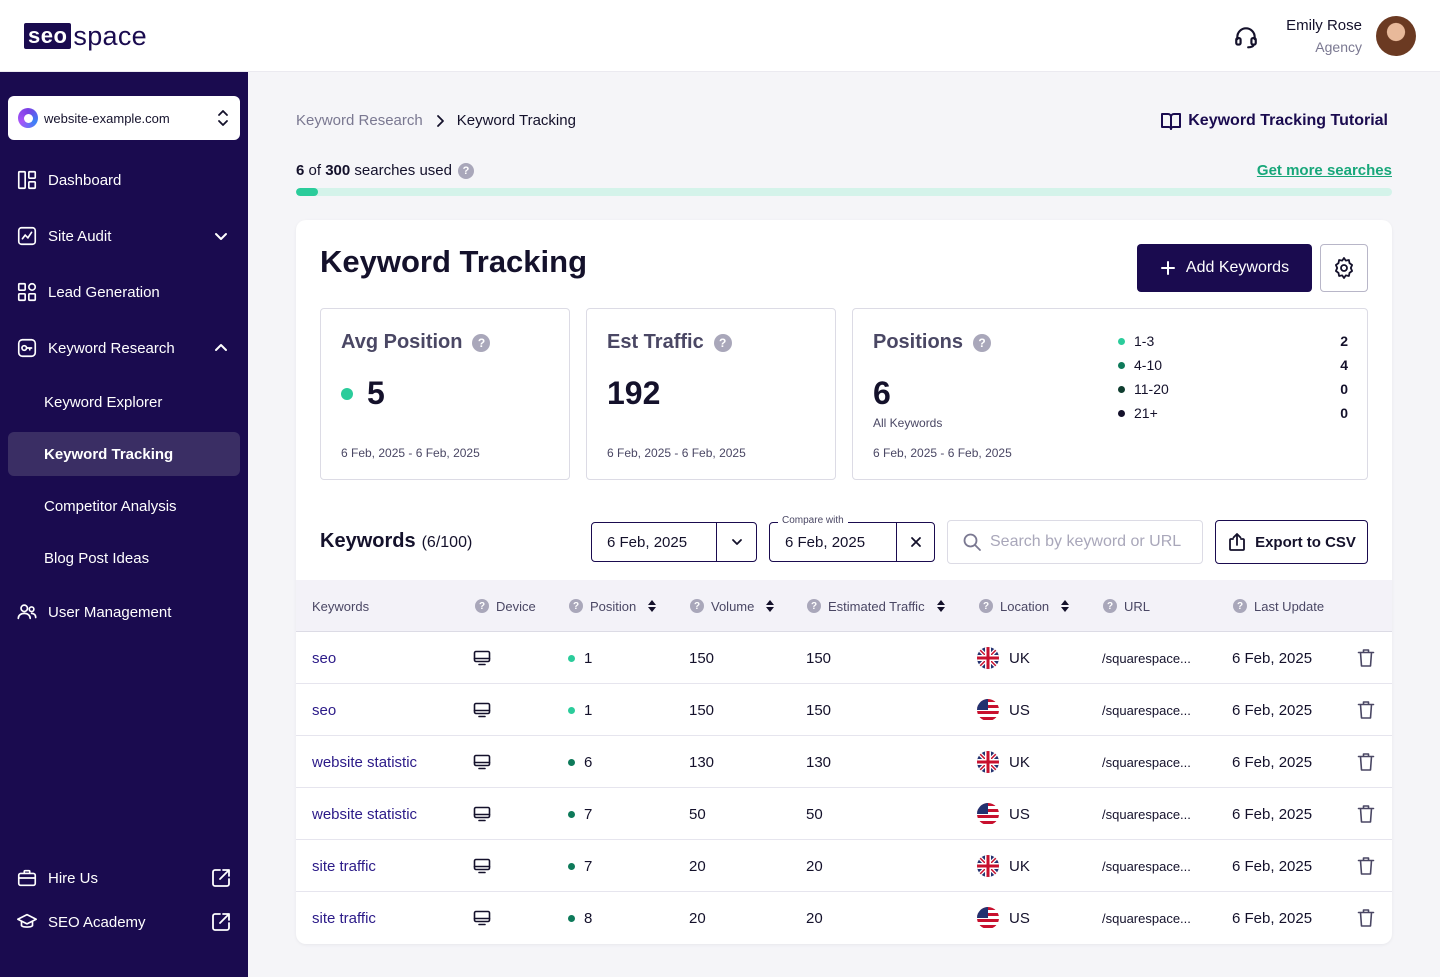  Describe the element at coordinates (1274, 121) in the screenshot. I see `tutorial-link: Keyword Tracking Tutorial` at that location.